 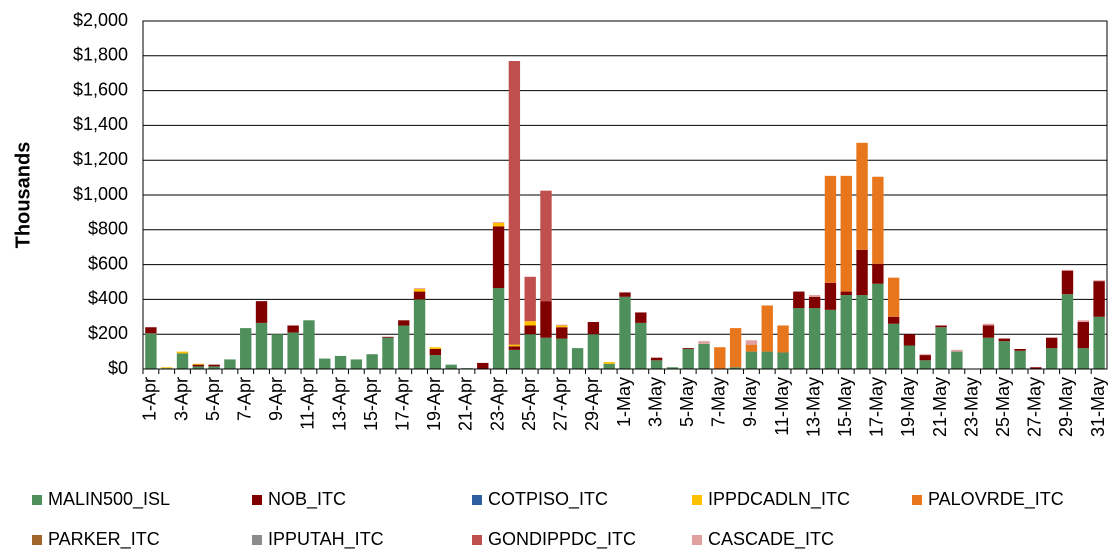 I want to click on x-tick-label: 29-Apr, so click(x=592, y=404).